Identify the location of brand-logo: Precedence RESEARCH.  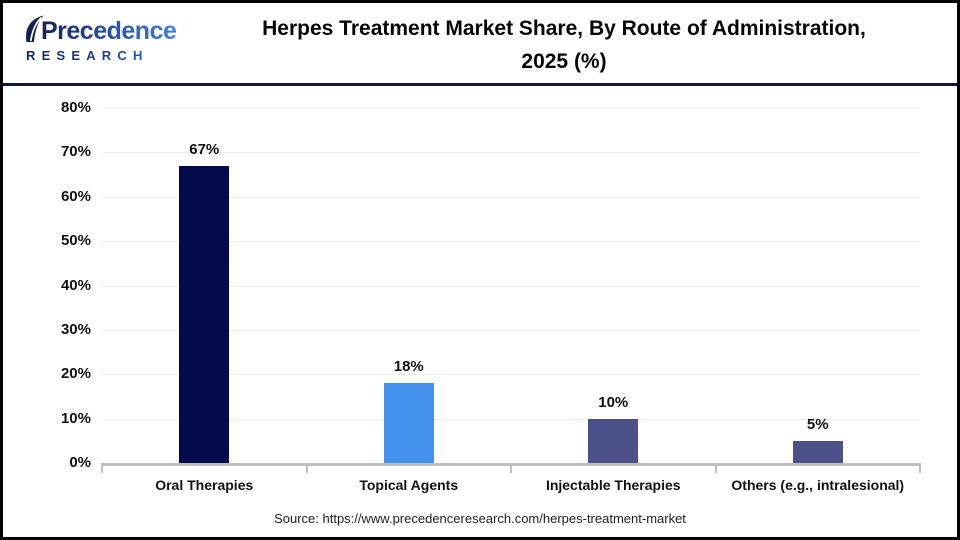
(92, 43).